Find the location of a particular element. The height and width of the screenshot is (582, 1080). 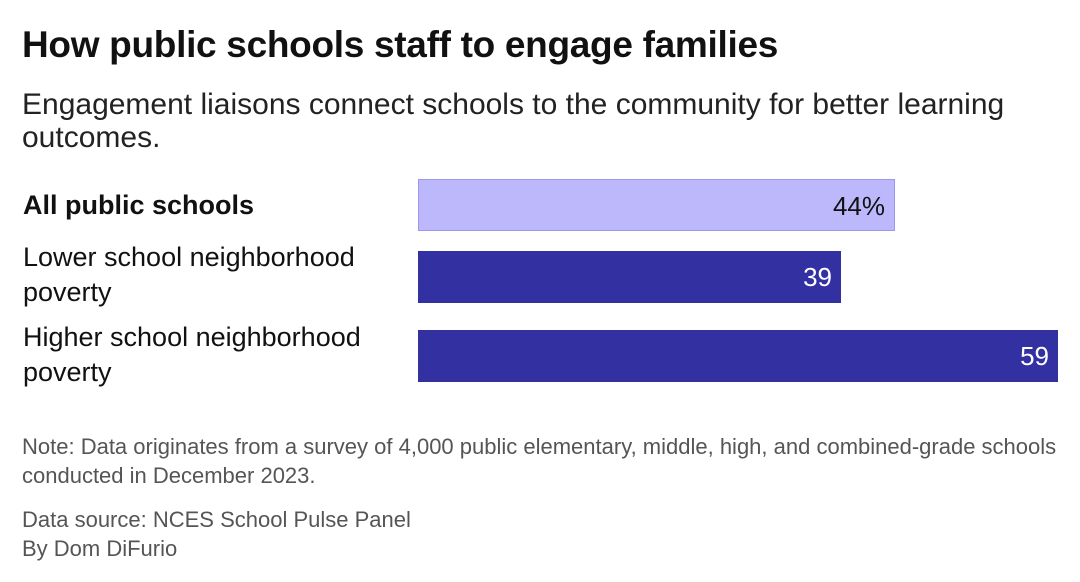

bar-category-label: All public schools is located at coordinates (139, 205).